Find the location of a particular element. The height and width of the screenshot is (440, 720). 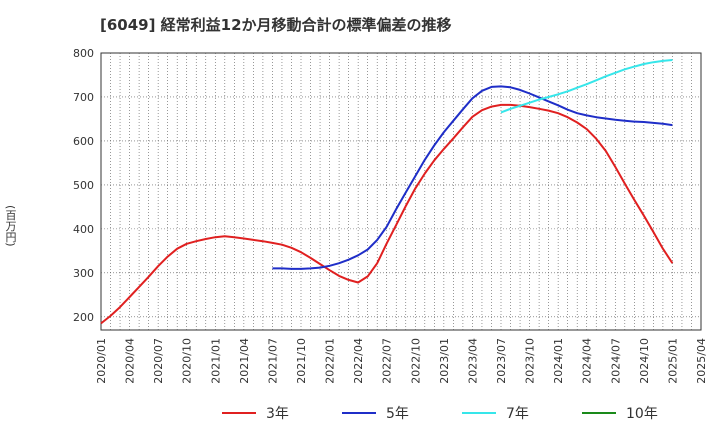

x-tick-label: 2021/07 is located at coordinates (272, 361).